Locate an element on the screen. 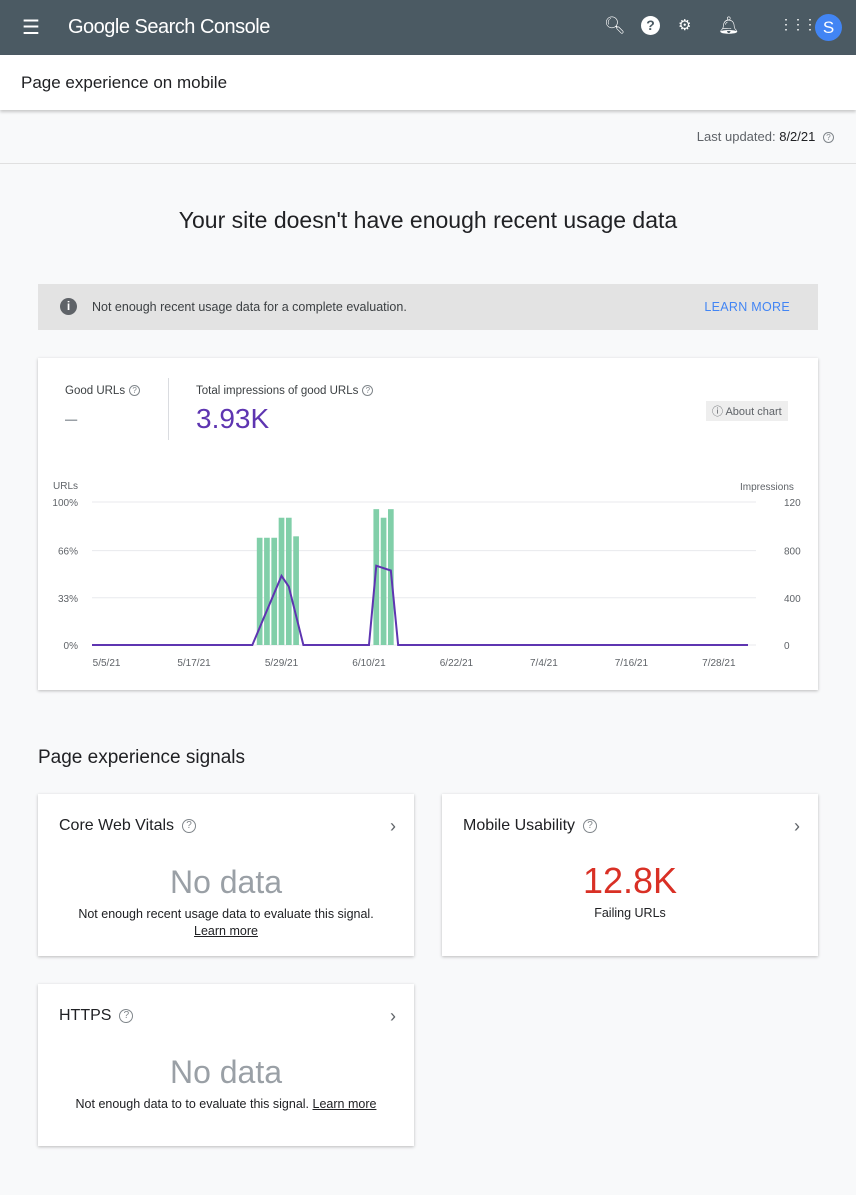 The height and width of the screenshot is (1195, 856). x-tick: 6/10/21 is located at coordinates (369, 663).